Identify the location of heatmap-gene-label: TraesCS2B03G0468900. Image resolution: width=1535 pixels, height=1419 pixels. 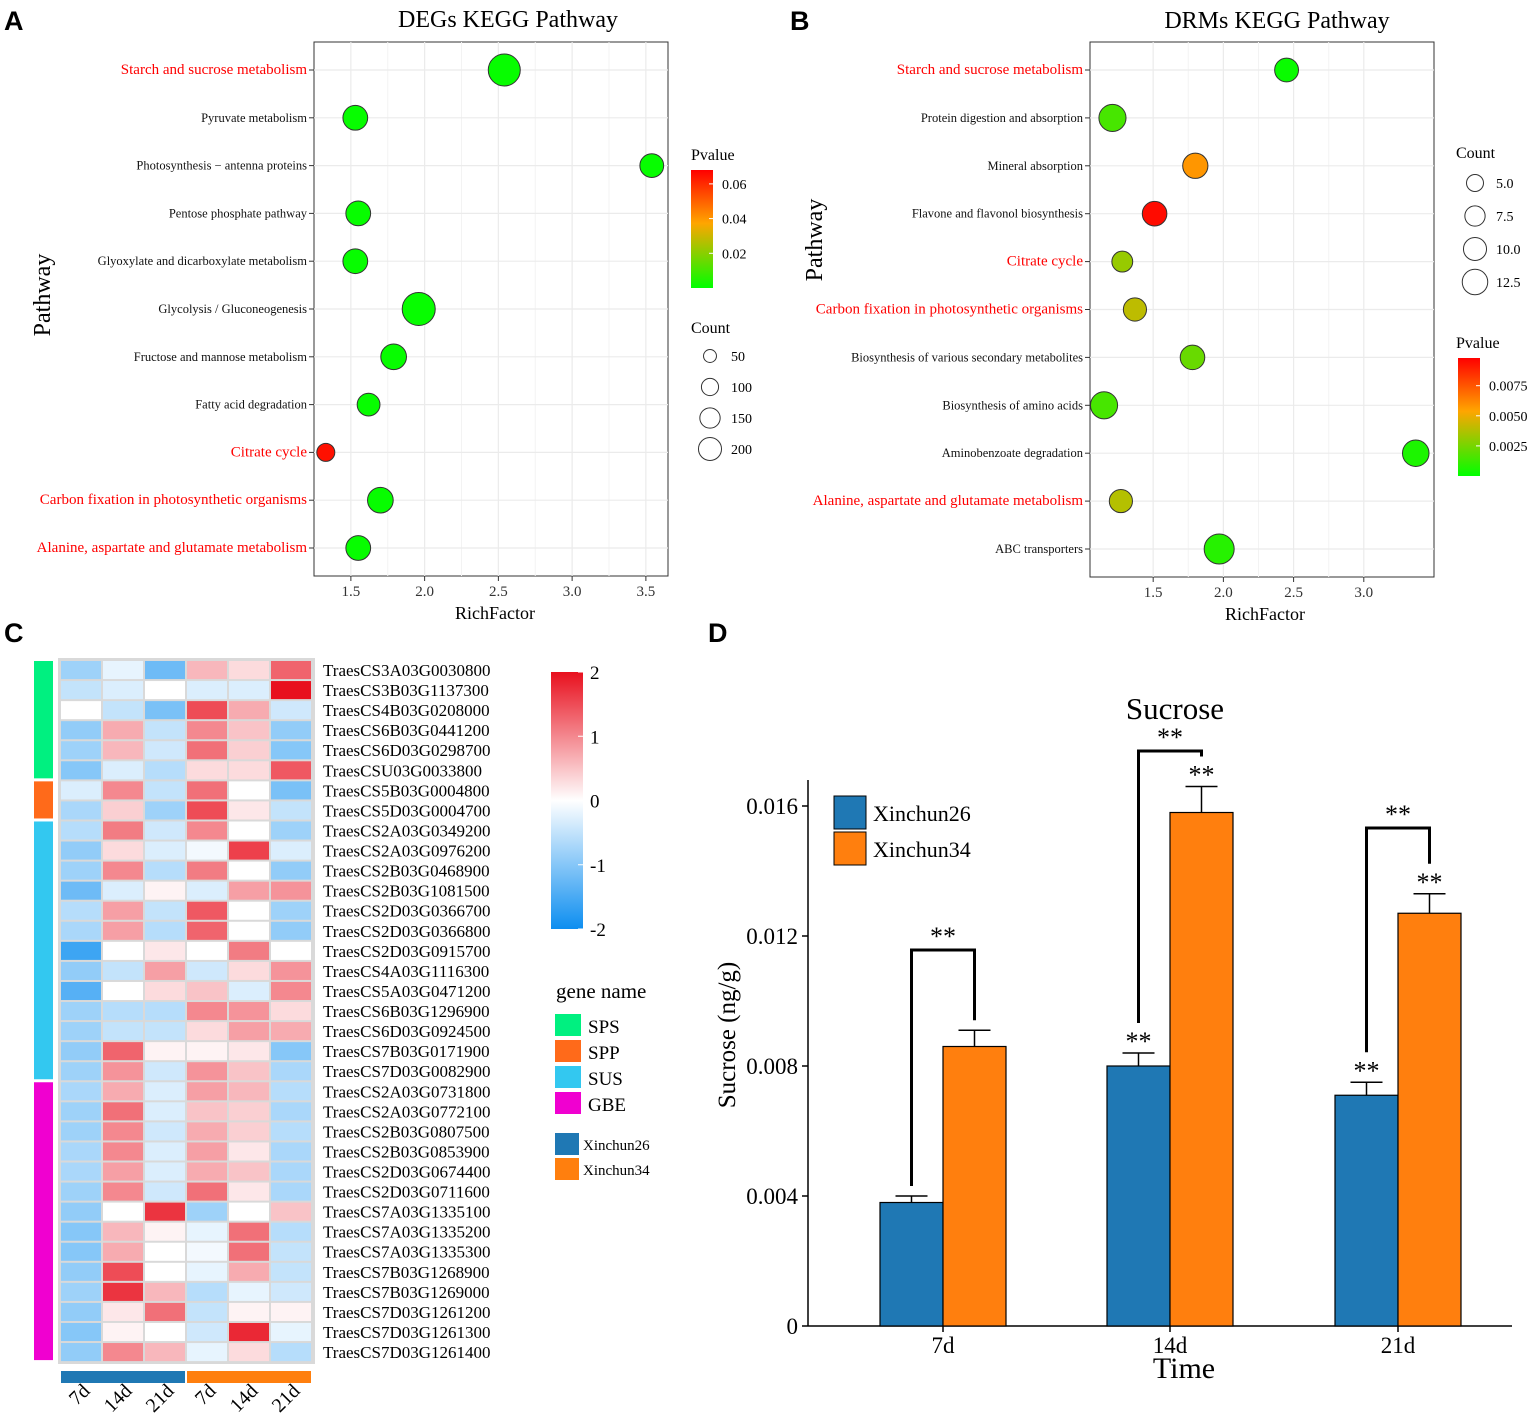
(406, 871).